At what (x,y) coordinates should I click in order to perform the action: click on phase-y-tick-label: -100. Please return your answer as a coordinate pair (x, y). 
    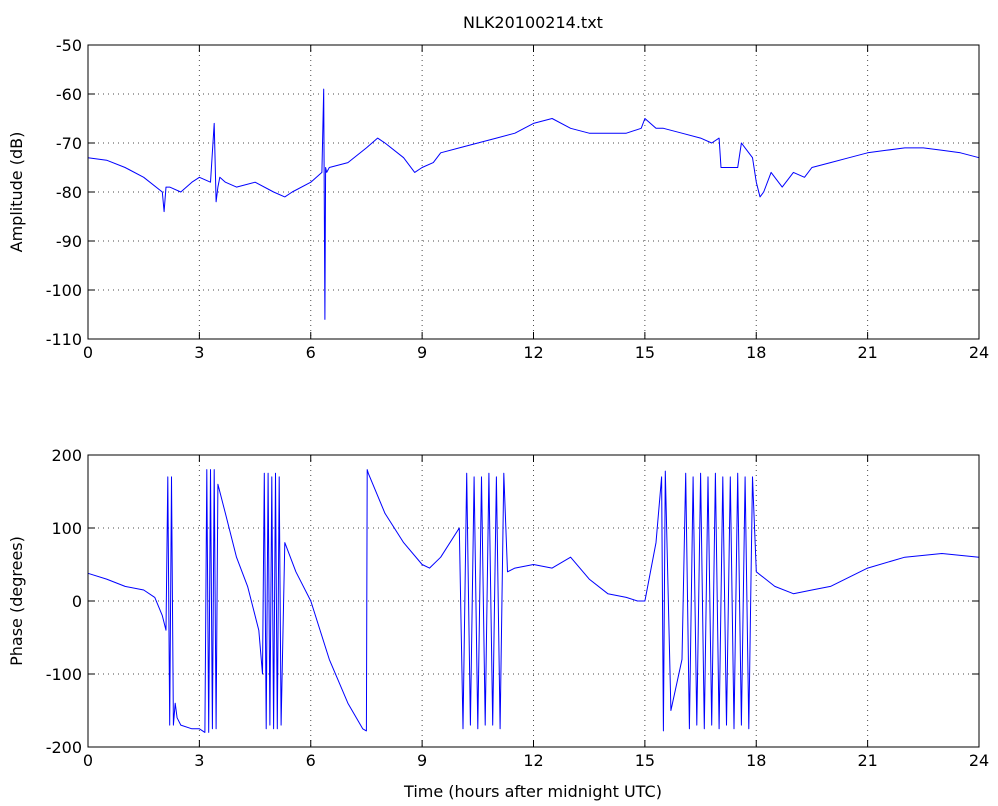
    Looking at the image, I should click on (64, 674).